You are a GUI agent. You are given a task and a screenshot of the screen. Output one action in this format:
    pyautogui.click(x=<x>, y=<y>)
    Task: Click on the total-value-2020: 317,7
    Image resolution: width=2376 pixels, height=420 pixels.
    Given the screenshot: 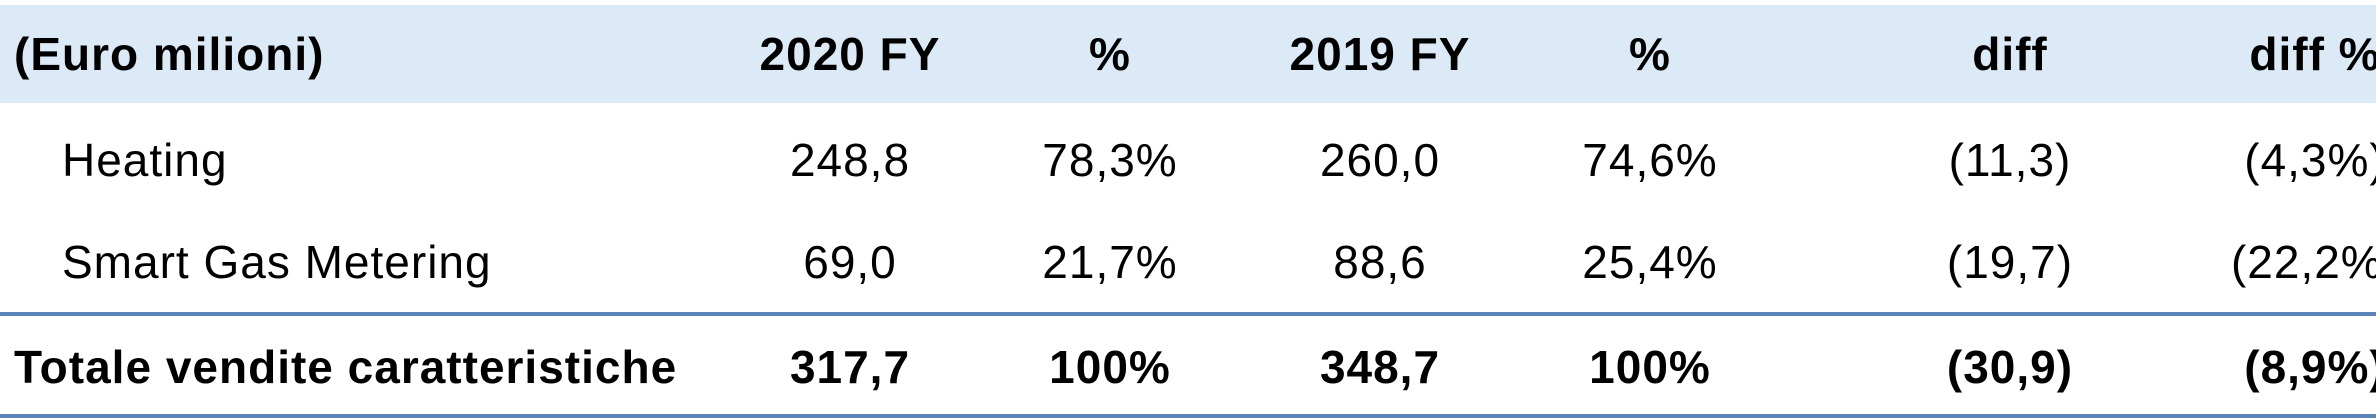 What is the action you would take?
    pyautogui.click(x=850, y=367)
    